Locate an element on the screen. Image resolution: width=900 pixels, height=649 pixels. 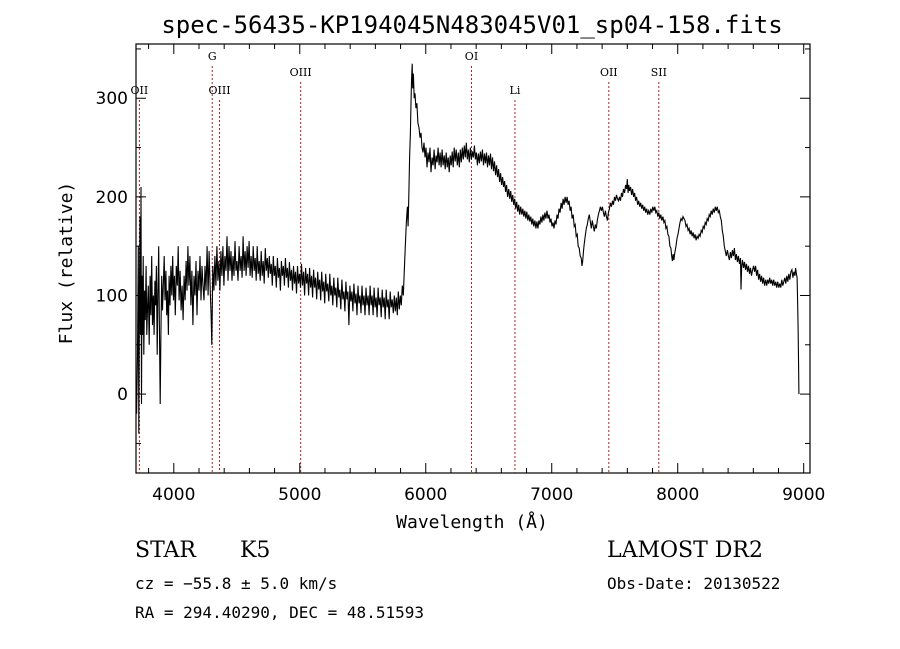
survey-name: LAMOST DR2 is located at coordinates (685, 550).